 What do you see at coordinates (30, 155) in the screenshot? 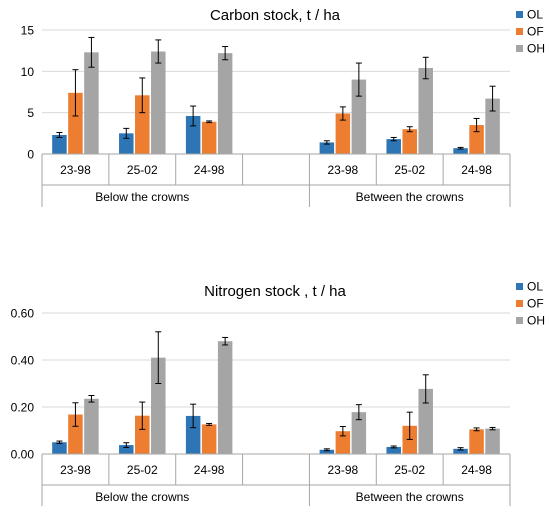
I see `y-tick-label: 0` at bounding box center [30, 155].